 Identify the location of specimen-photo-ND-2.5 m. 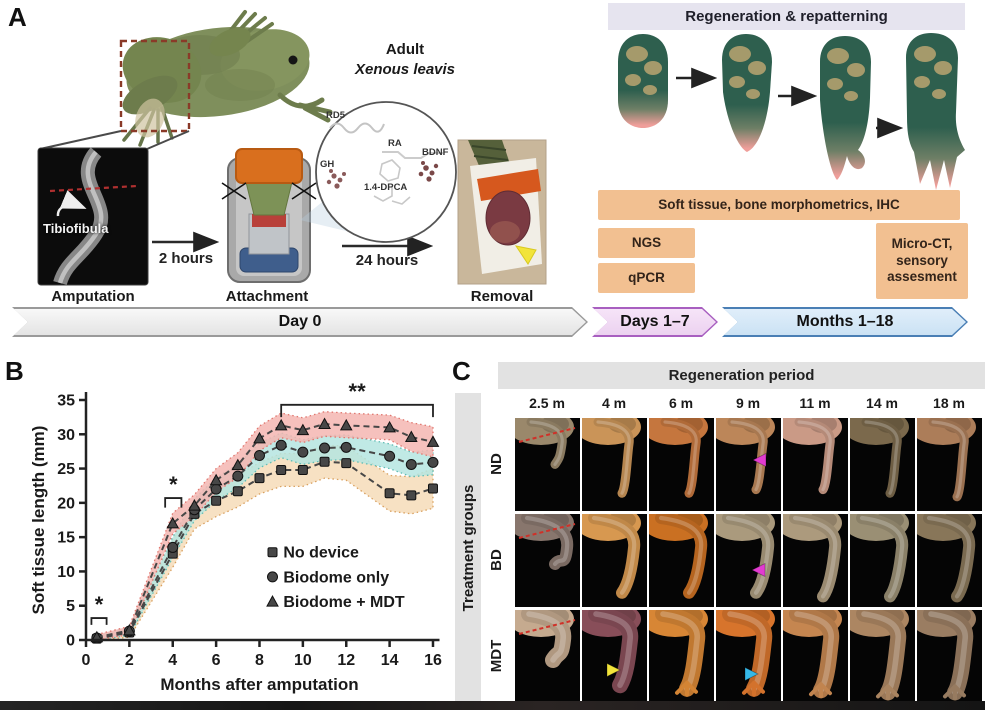
(544, 460).